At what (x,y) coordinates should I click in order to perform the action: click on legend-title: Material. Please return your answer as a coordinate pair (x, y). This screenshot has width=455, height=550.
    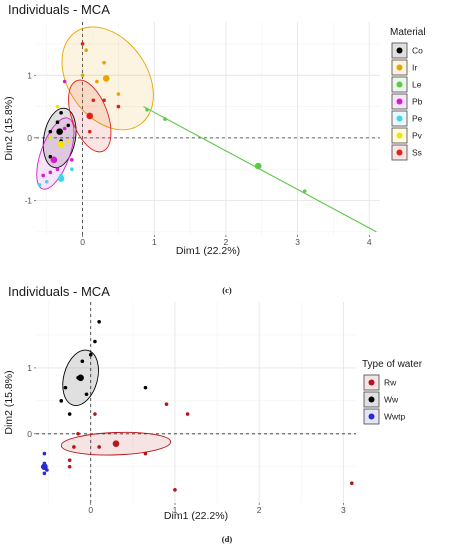
    Looking at the image, I should click on (408, 32).